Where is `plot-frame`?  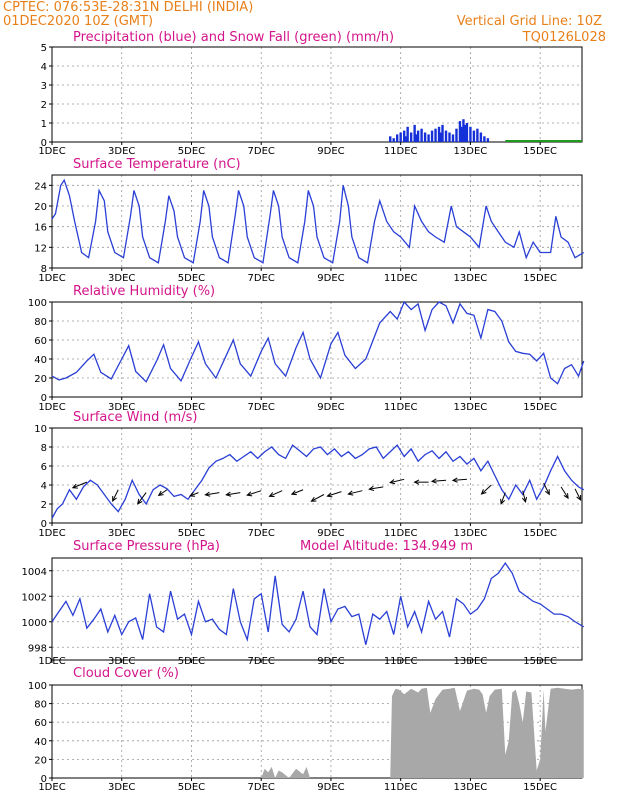 plot-frame is located at coordinates (317, 349).